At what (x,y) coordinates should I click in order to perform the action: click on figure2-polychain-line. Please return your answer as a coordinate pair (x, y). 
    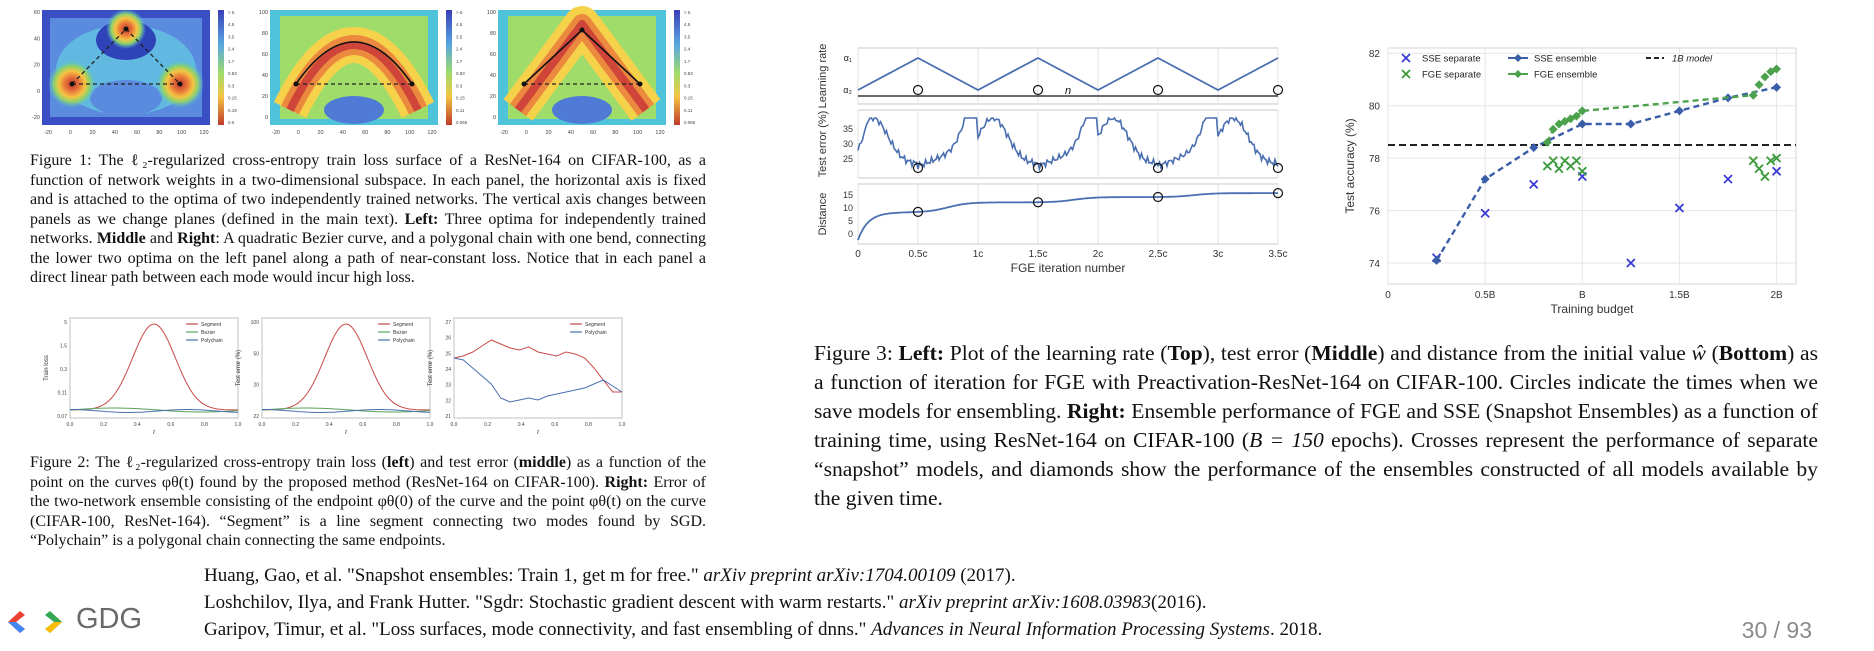
    Looking at the image, I should click on (538, 380).